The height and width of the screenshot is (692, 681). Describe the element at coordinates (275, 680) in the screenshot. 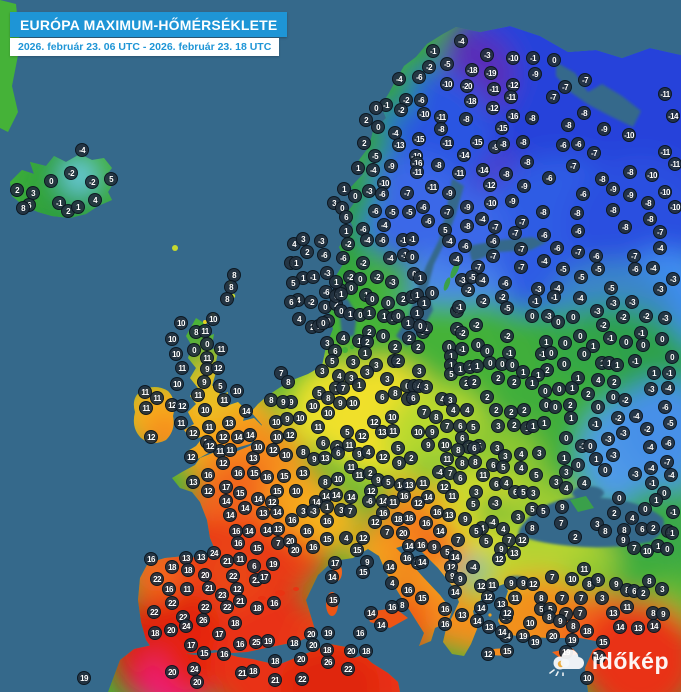

I see `temp-badge: 21` at that location.